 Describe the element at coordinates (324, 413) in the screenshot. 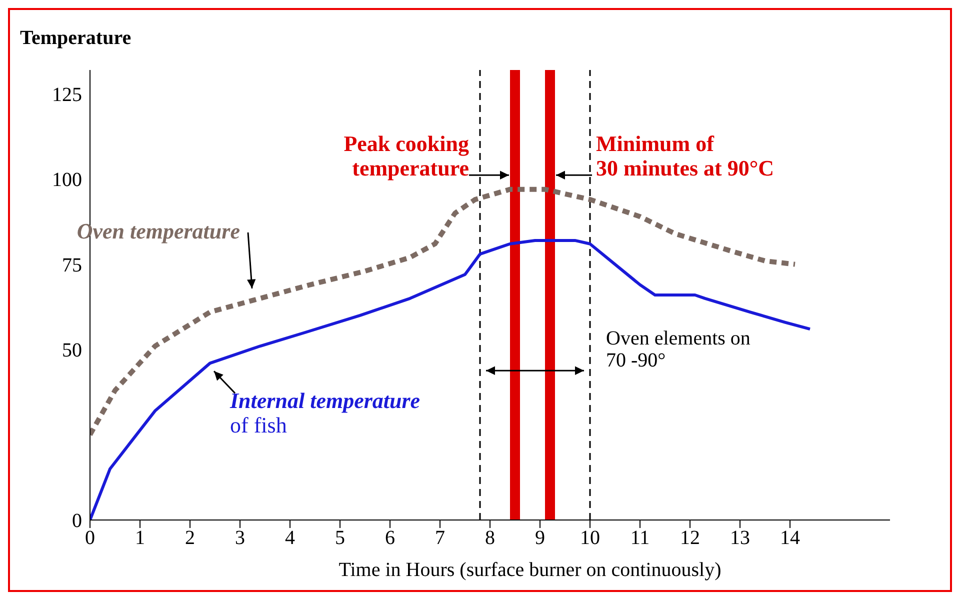

I see `series-label: Internal temperature of fish` at that location.